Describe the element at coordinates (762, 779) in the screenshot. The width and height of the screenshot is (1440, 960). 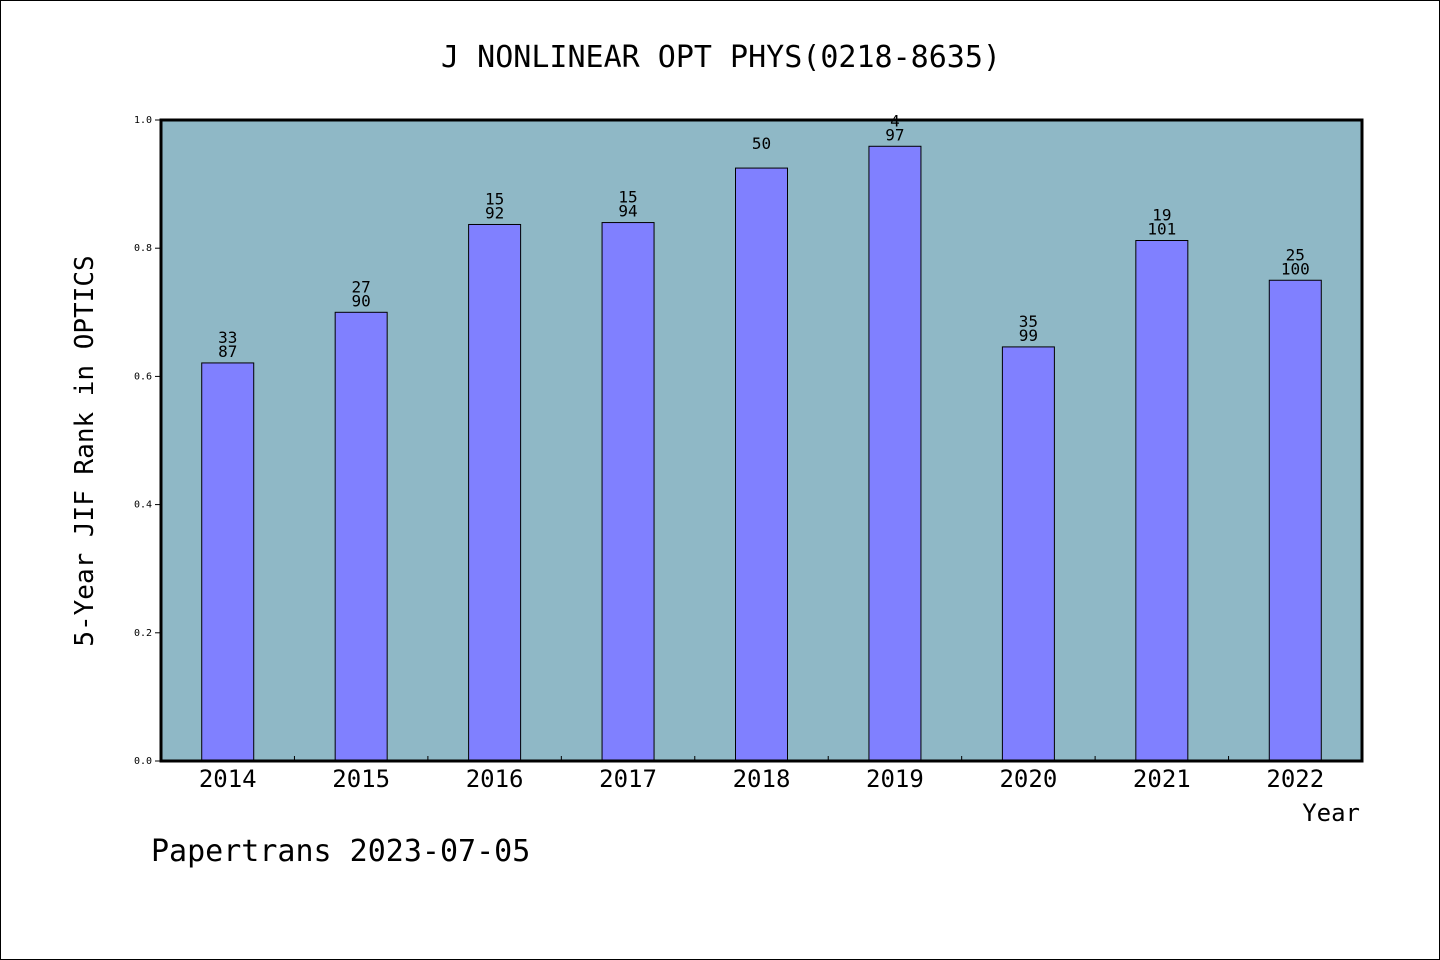
I see `x-tick-label: 2018` at that location.